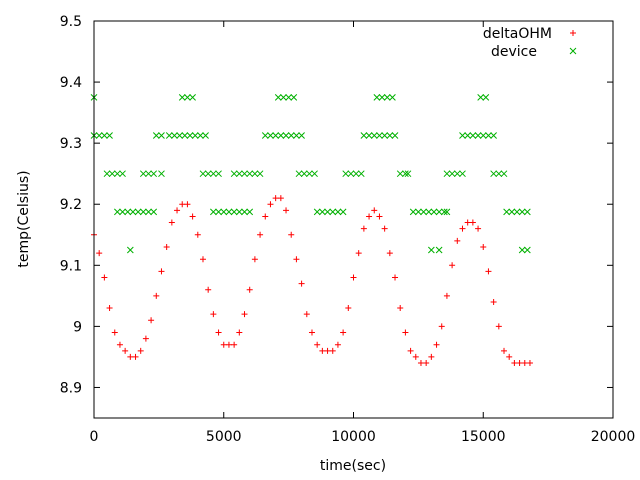  Describe the element at coordinates (353, 466) in the screenshot. I see `x-axis-label: time(sec)` at that location.